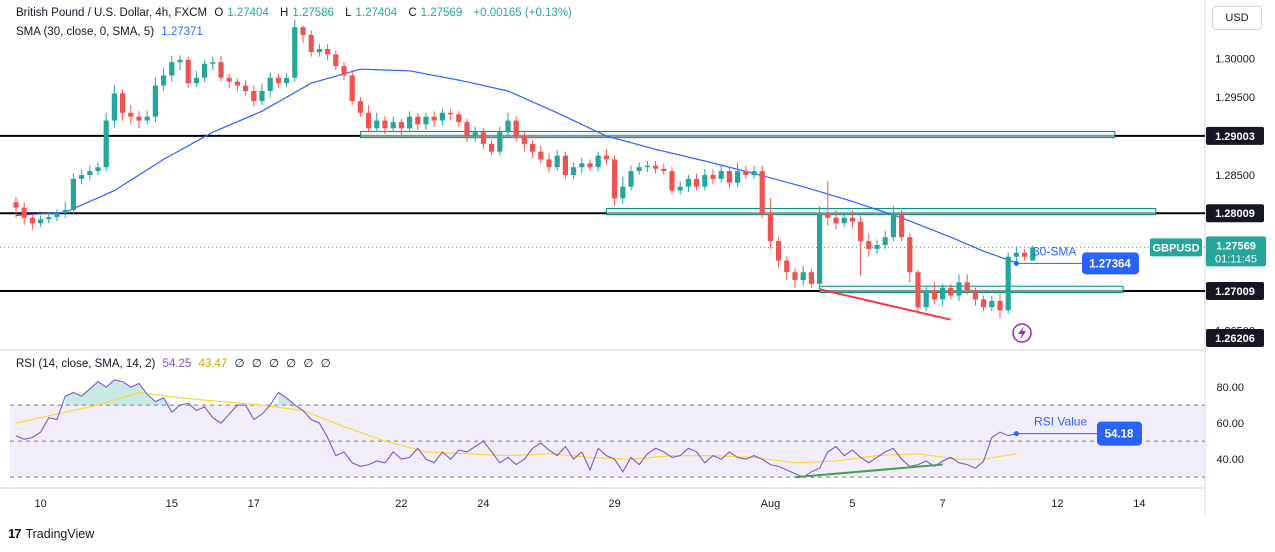 Image resolution: width=1275 pixels, height=552 pixels. What do you see at coordinates (1230, 424) in the screenshot?
I see `rsi-axis: 80.00 60.00 40.00` at bounding box center [1230, 424].